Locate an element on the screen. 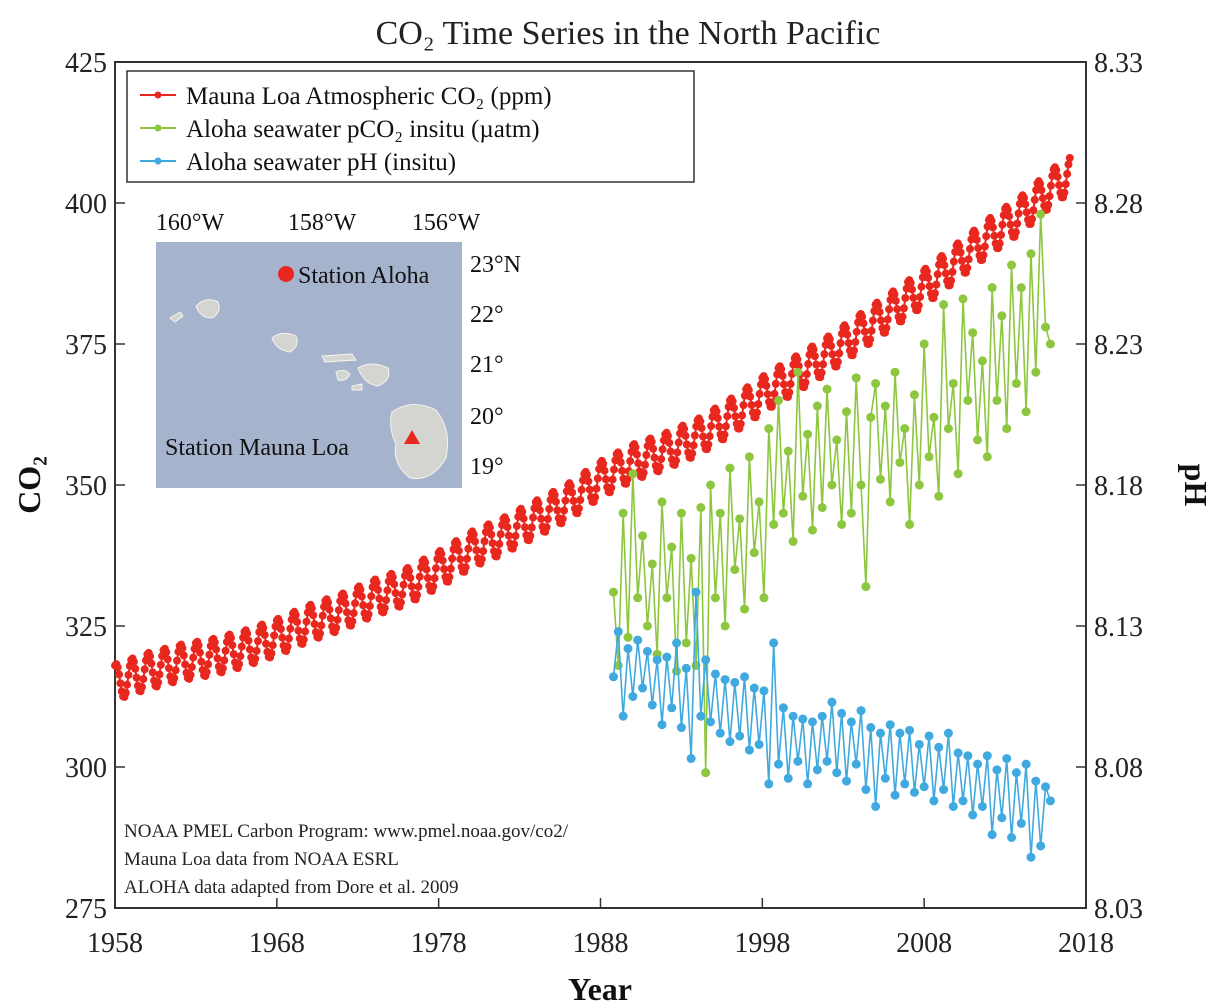  island-lanai is located at coordinates (343, 375).